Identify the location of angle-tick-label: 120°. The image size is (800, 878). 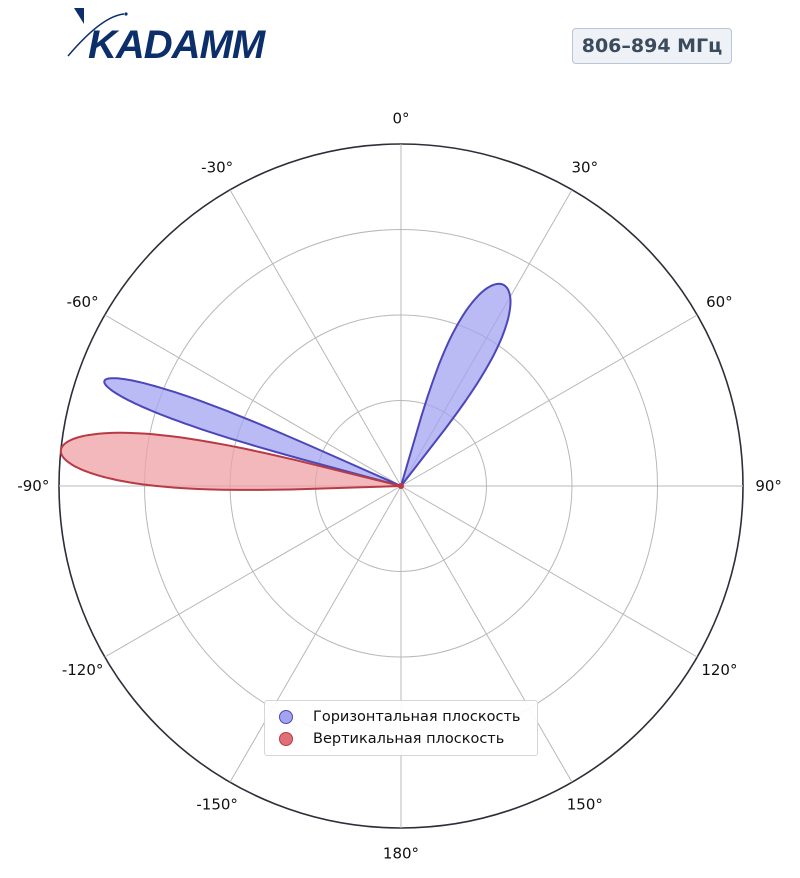
(719, 670).